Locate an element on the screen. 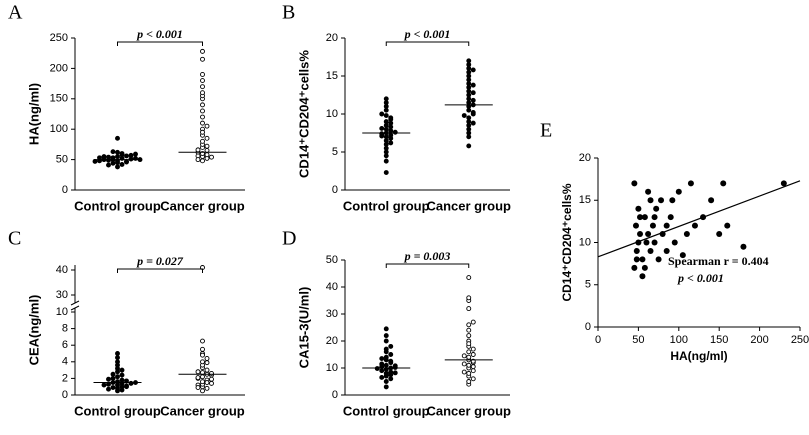 Image resolution: width=809 pixels, height=435 pixels. x-tick-label: Cancer group is located at coordinates (468, 410).